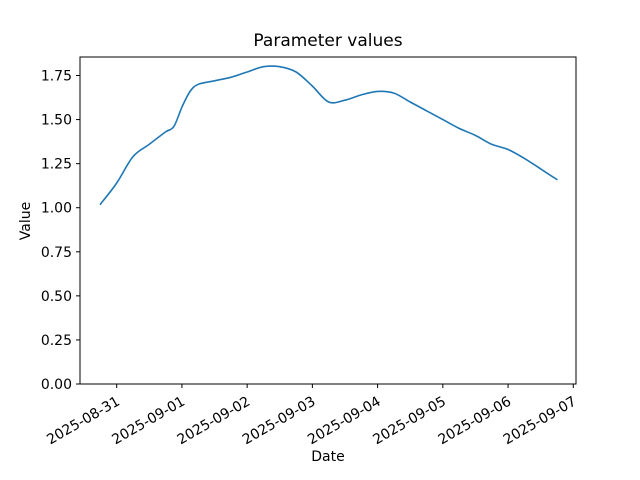 This screenshot has height=480, width=640. What do you see at coordinates (540, 421) in the screenshot?
I see `x-tick-label: 2025-09-07` at bounding box center [540, 421].